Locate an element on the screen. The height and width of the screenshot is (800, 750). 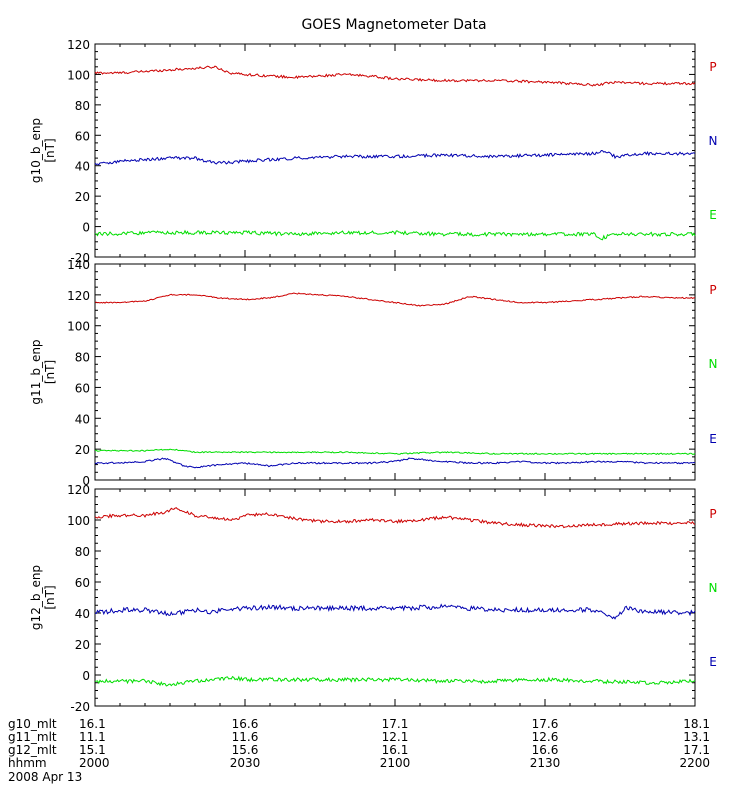
x-tick-label: 12.6 is located at coordinates (545, 737).